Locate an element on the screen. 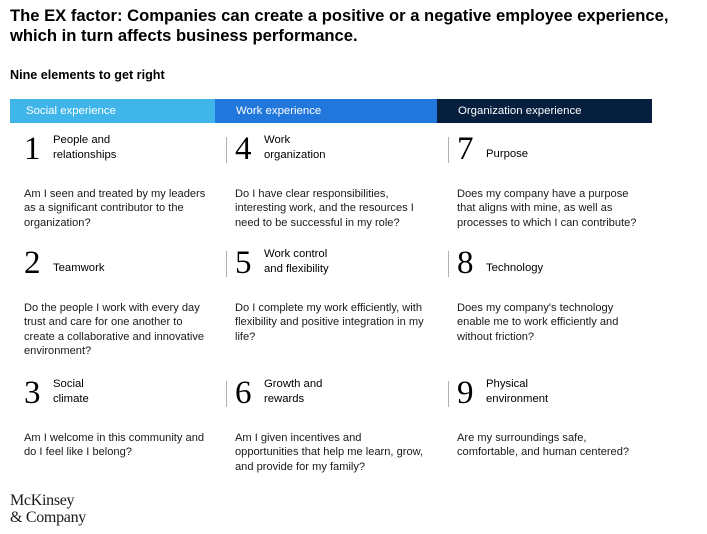  element-name: People and relationships is located at coordinates (85, 147).